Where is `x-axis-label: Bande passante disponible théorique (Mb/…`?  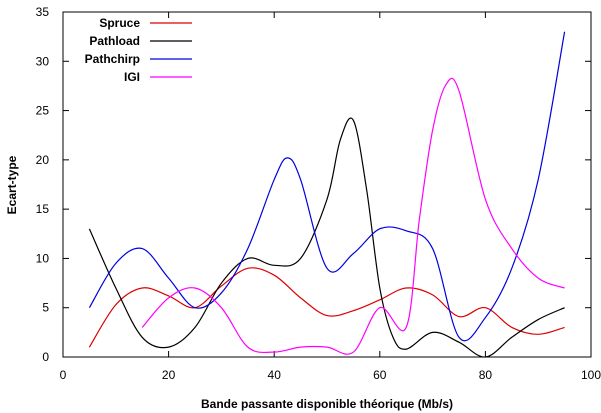
x-axis-label: Bande passante disponible théorique (Mb/… is located at coordinates (327, 404).